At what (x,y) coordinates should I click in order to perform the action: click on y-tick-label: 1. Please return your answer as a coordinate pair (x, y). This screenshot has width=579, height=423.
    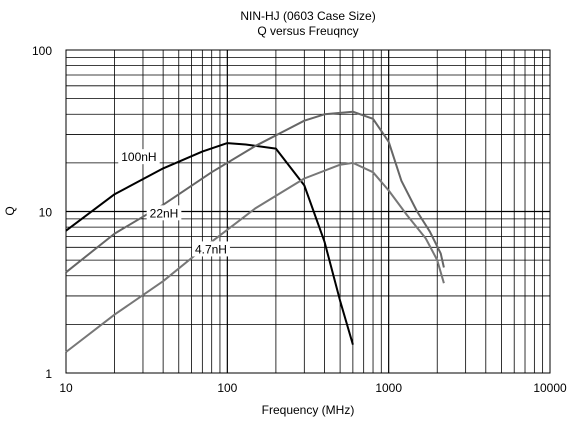
    Looking at the image, I should click on (48, 374).